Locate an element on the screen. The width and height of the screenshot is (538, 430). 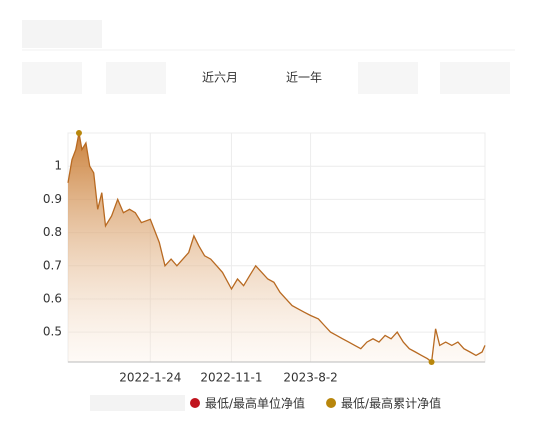
tab: 近六月 is located at coordinates (220, 78).